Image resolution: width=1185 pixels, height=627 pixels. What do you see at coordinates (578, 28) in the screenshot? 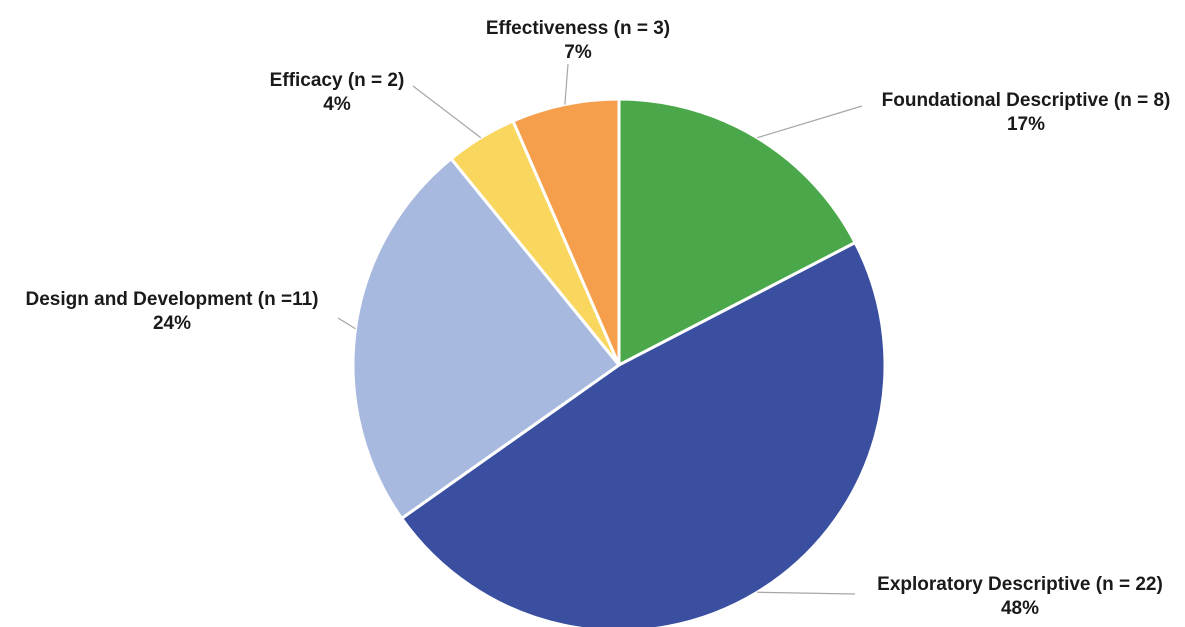
I see `slice-label-effectiveness: Effectiveness (n = 3)` at bounding box center [578, 28].